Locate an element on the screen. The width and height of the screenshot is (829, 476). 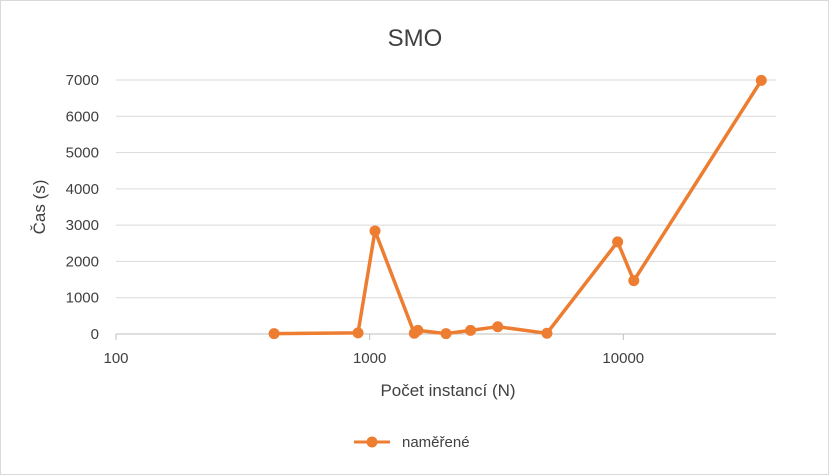
y-axis-label: Čas (s) is located at coordinates (39, 207).